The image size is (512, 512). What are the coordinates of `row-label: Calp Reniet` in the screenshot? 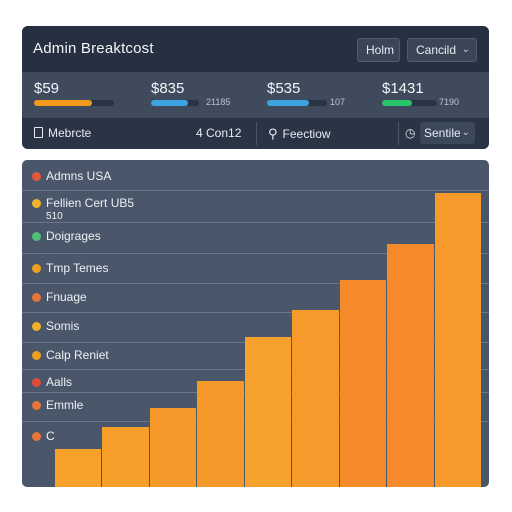 It's located at (70, 355).